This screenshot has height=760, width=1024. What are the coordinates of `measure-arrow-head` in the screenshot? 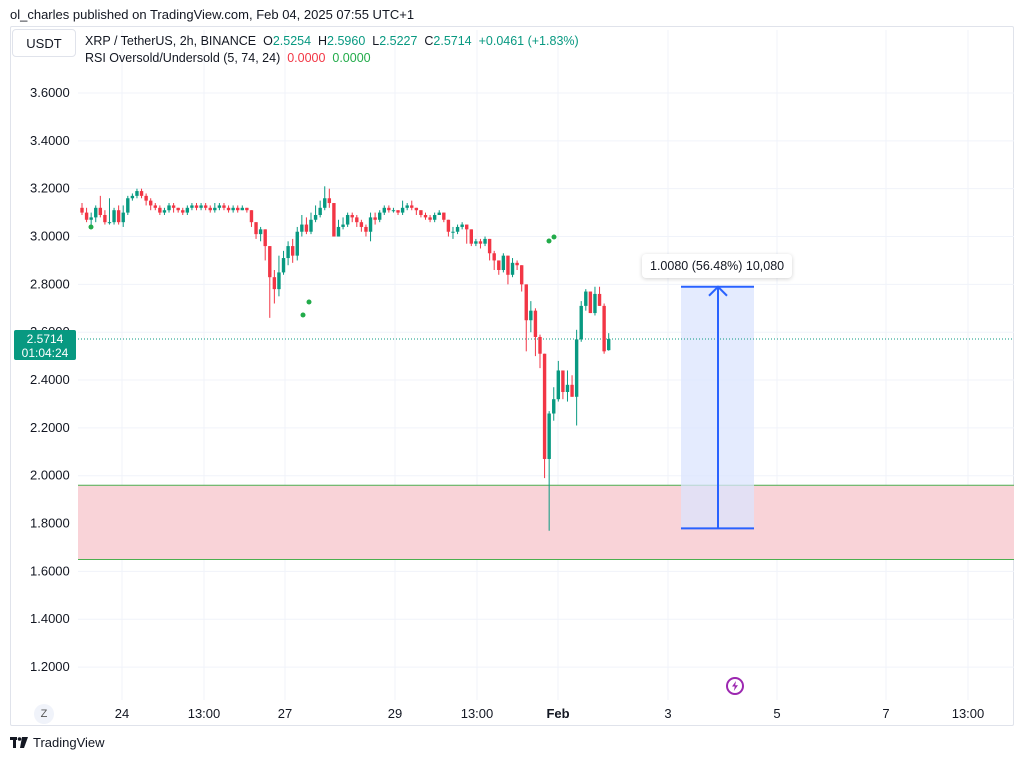 It's located at (718, 291).